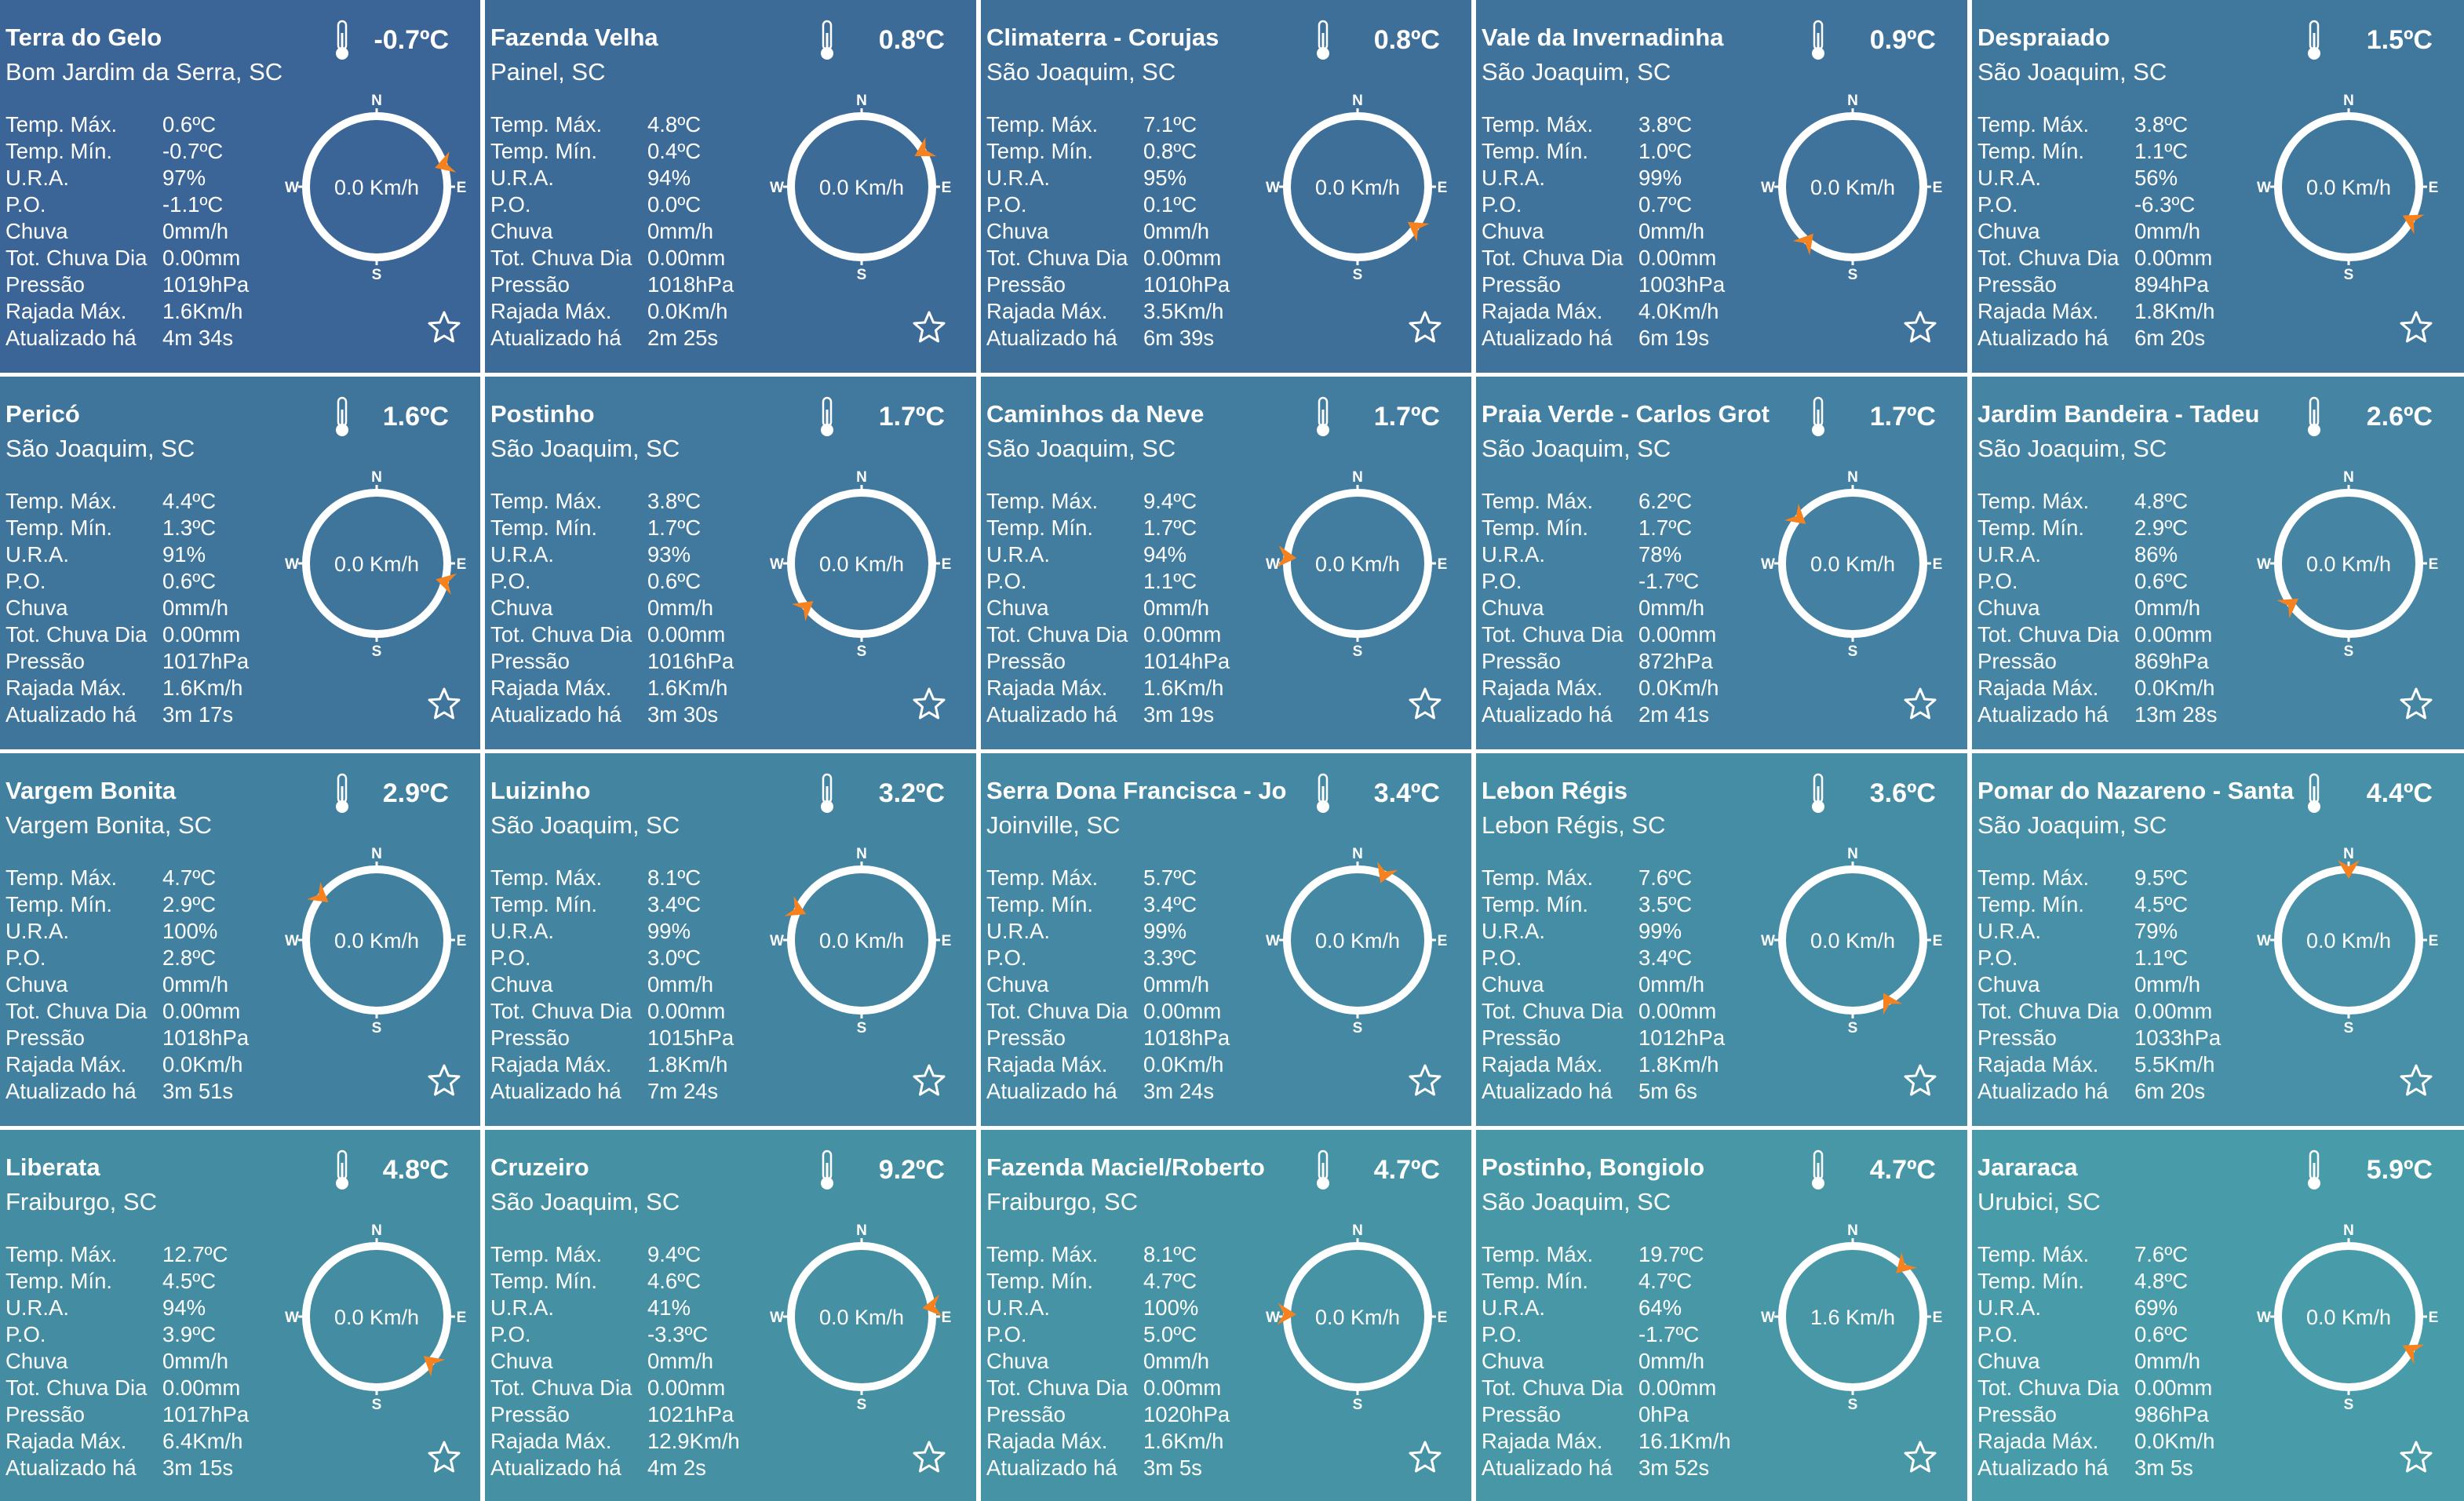 Image resolution: width=2464 pixels, height=1501 pixels. I want to click on stat-value: 1.6Km/h, so click(203, 311).